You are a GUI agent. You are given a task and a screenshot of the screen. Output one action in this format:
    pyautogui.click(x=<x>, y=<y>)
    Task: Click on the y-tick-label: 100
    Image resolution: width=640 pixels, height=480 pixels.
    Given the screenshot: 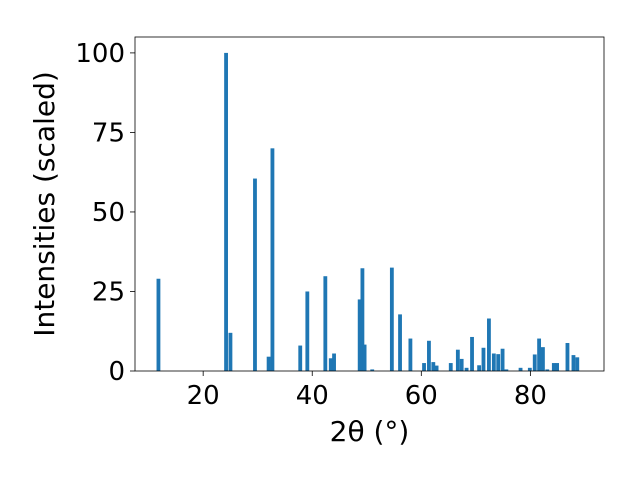 What is the action you would take?
    pyautogui.click(x=100, y=54)
    